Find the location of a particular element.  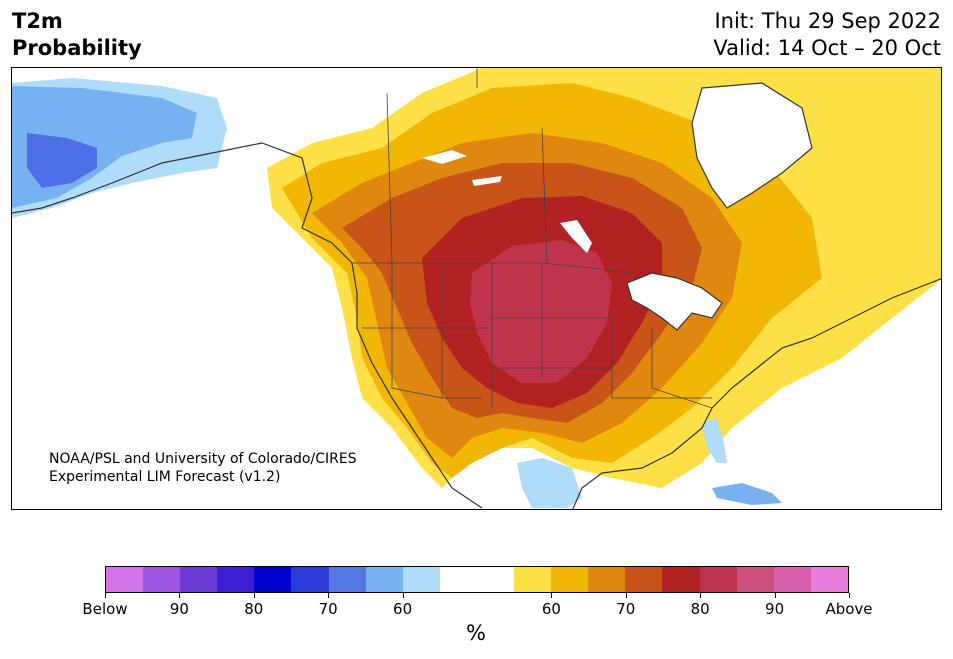

credit-line-2: Experimental LIM Forecast (v1.2) is located at coordinates (165, 477).